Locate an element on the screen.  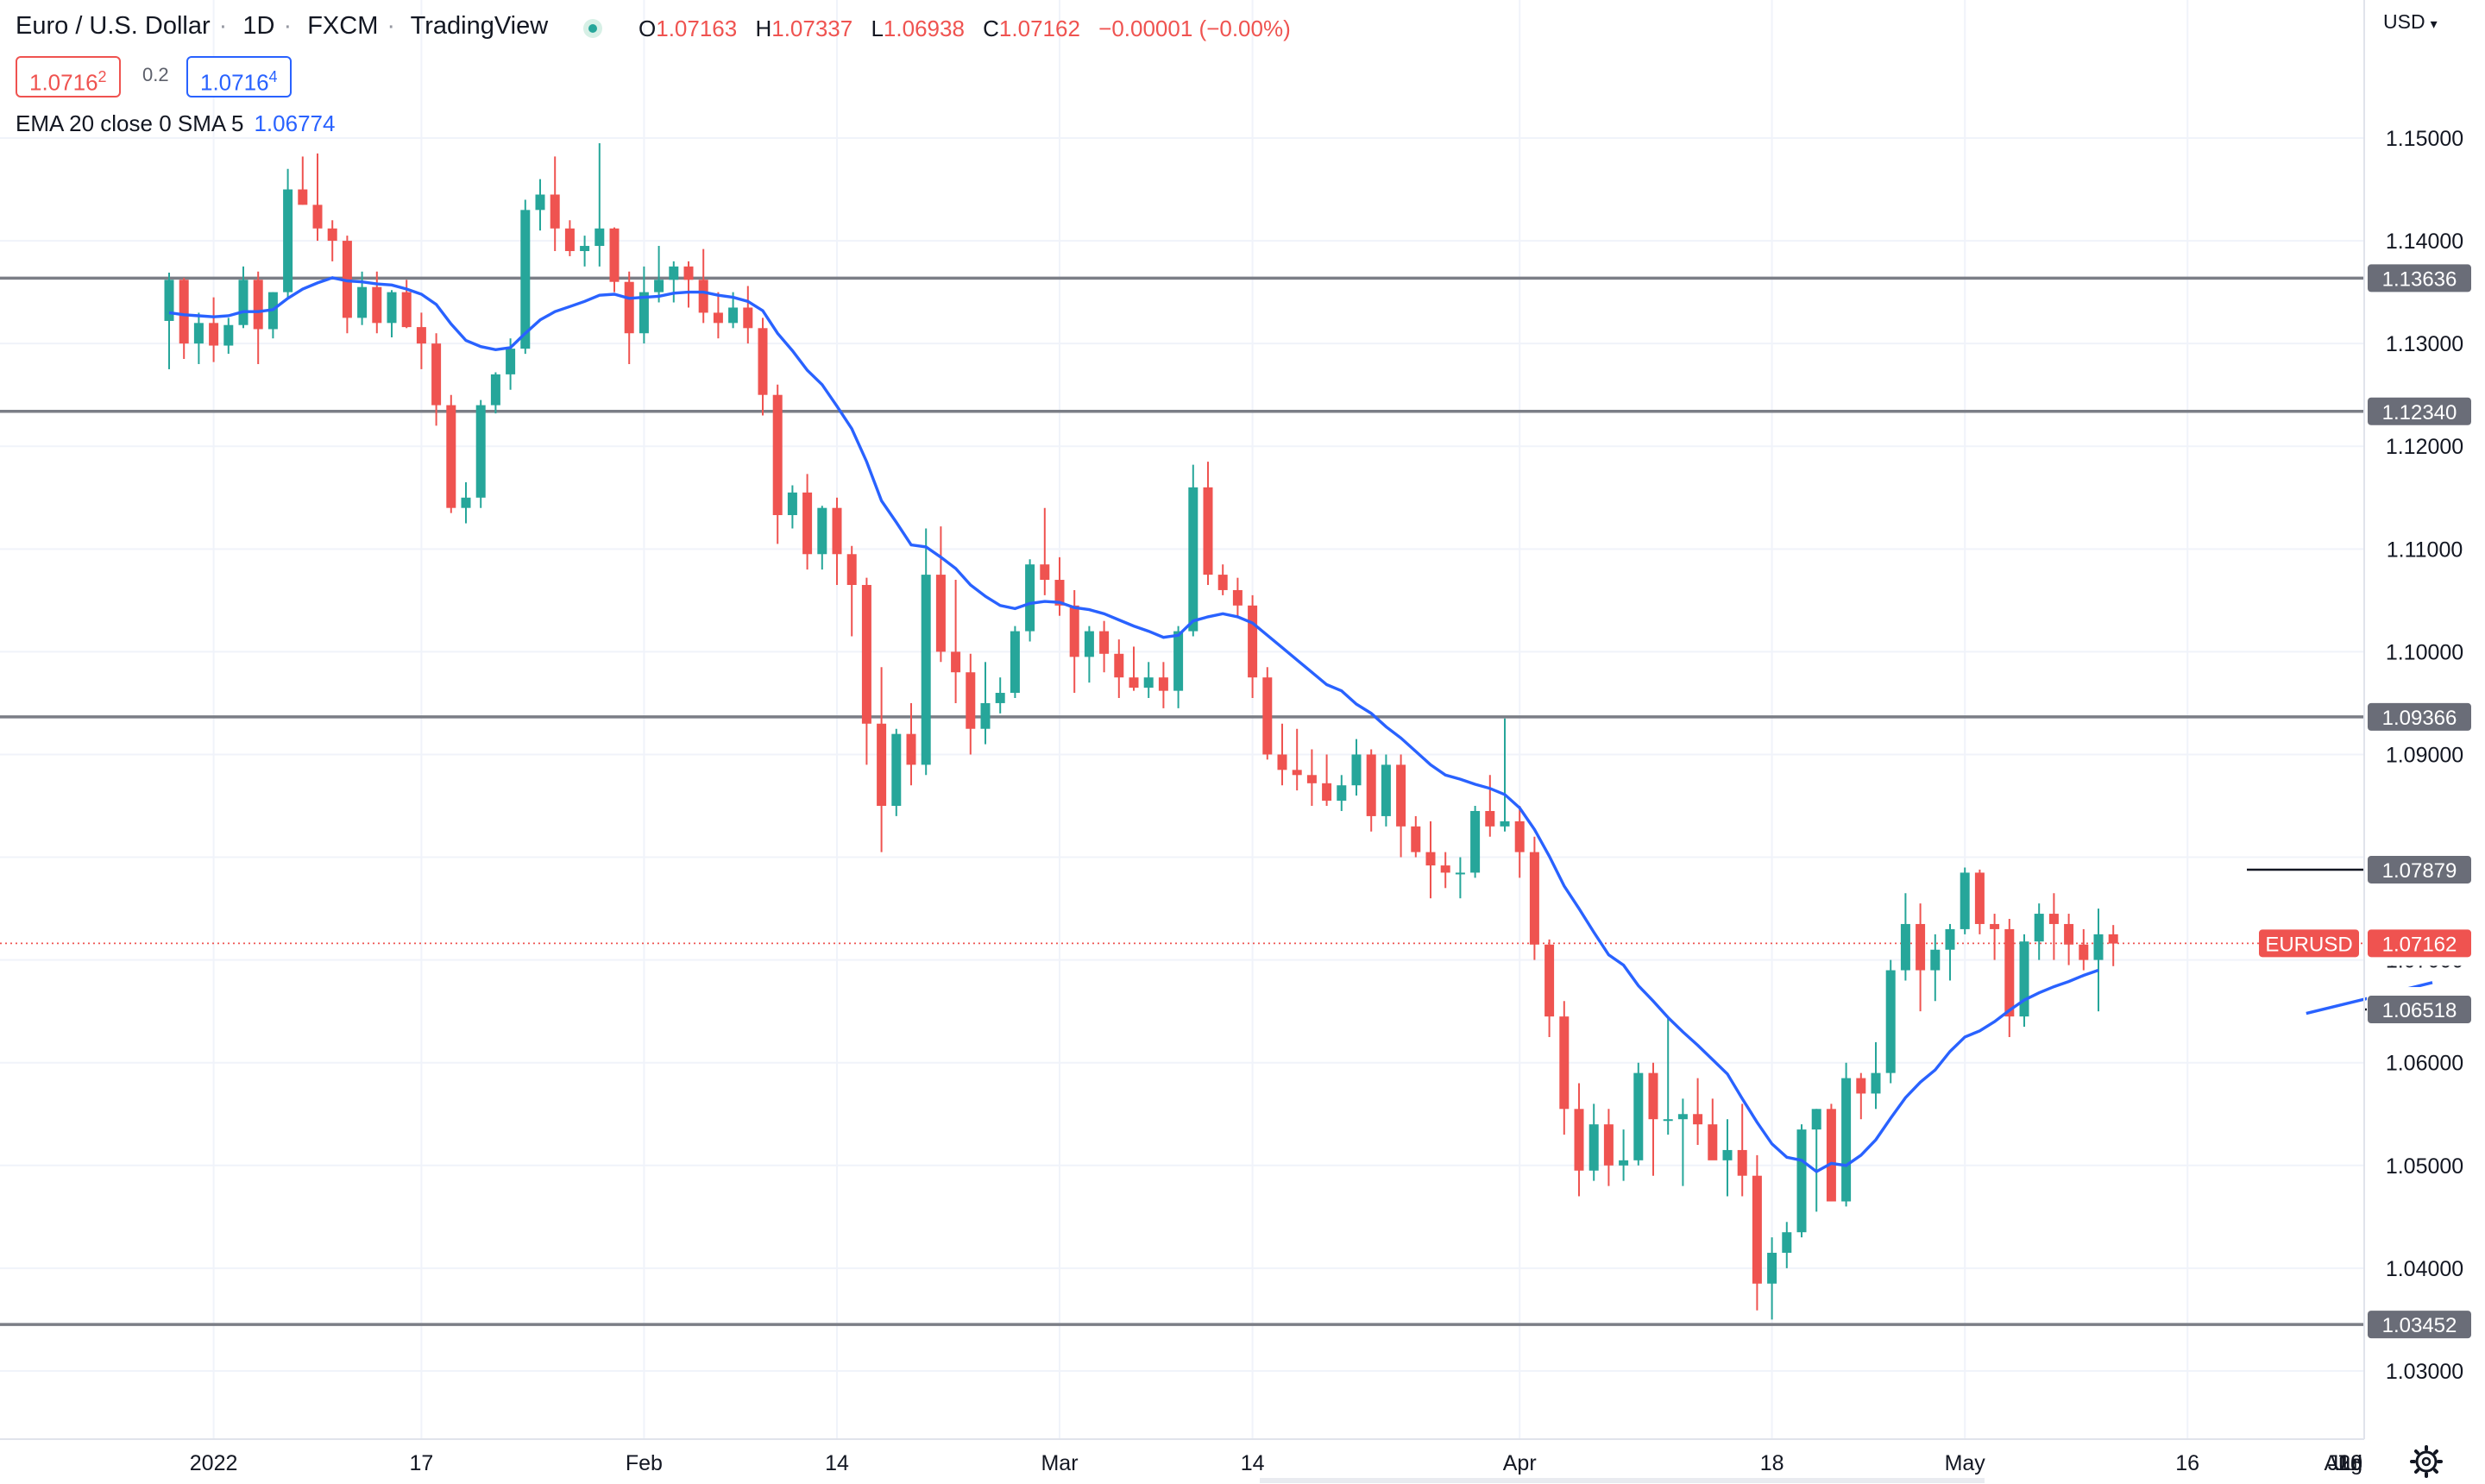
svg-text: 1.13636 is located at coordinates (2419, 279).